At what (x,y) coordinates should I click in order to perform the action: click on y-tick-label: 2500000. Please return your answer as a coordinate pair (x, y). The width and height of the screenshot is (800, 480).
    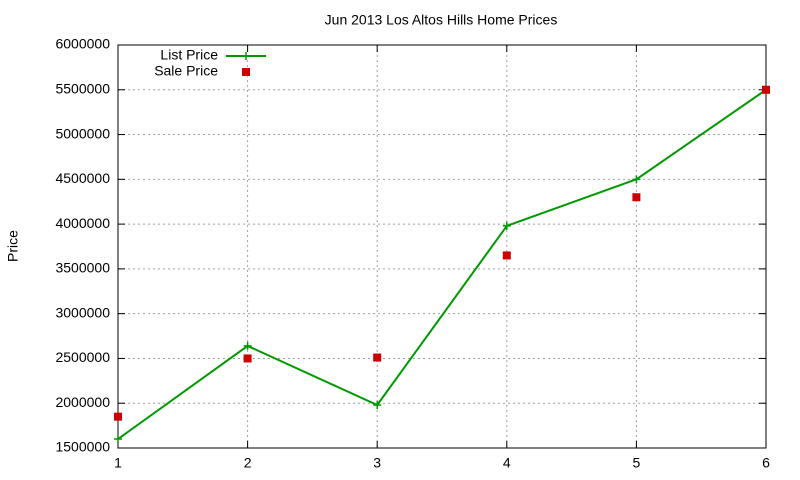
    Looking at the image, I should click on (82, 357).